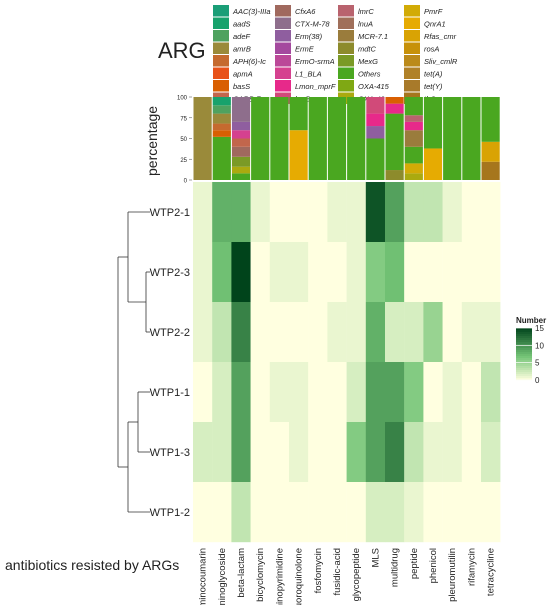 This screenshot has width=550, height=605. What do you see at coordinates (241, 86) in the screenshot?
I see `legend-label: basS` at bounding box center [241, 86].